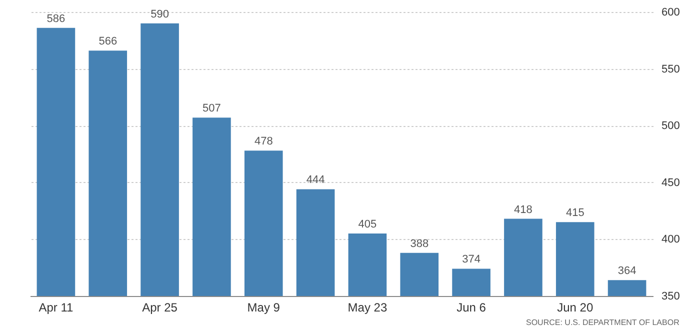 This screenshot has width=688, height=331. Describe the element at coordinates (671, 126) in the screenshot. I see `y-tick-label: 500` at that location.